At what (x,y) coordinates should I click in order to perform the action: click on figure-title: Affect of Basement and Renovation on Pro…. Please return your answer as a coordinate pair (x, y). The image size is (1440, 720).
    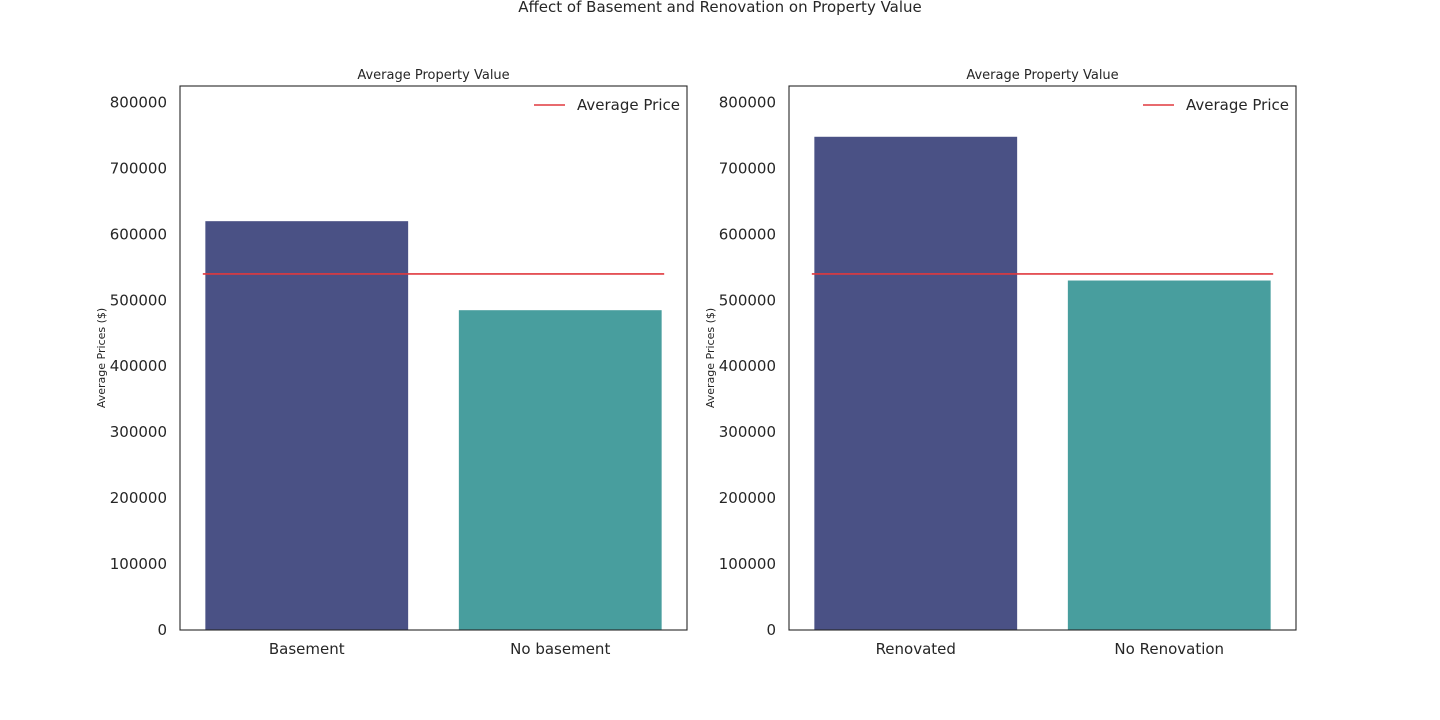
    Looking at the image, I should click on (720, 8).